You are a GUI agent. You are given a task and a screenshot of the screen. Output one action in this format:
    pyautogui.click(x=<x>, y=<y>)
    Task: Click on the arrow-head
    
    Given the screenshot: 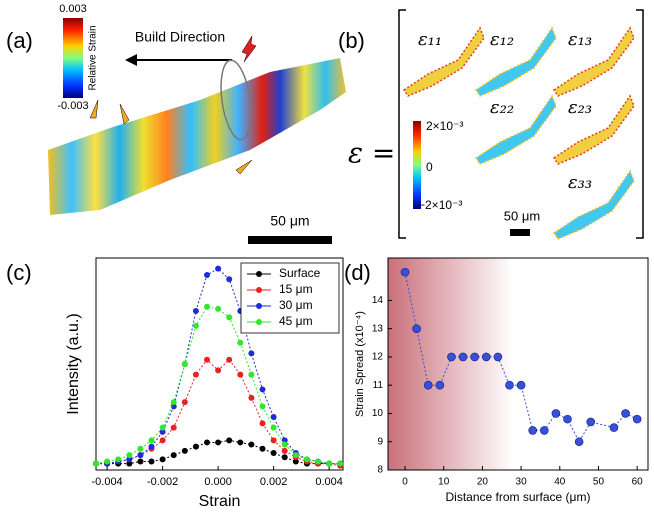 What is the action you would take?
    pyautogui.click(x=131, y=60)
    